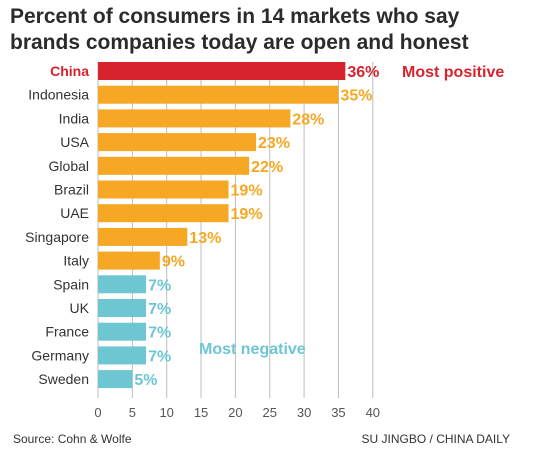 The height and width of the screenshot is (455, 540). I want to click on x-tick-label: 5, so click(132, 412).